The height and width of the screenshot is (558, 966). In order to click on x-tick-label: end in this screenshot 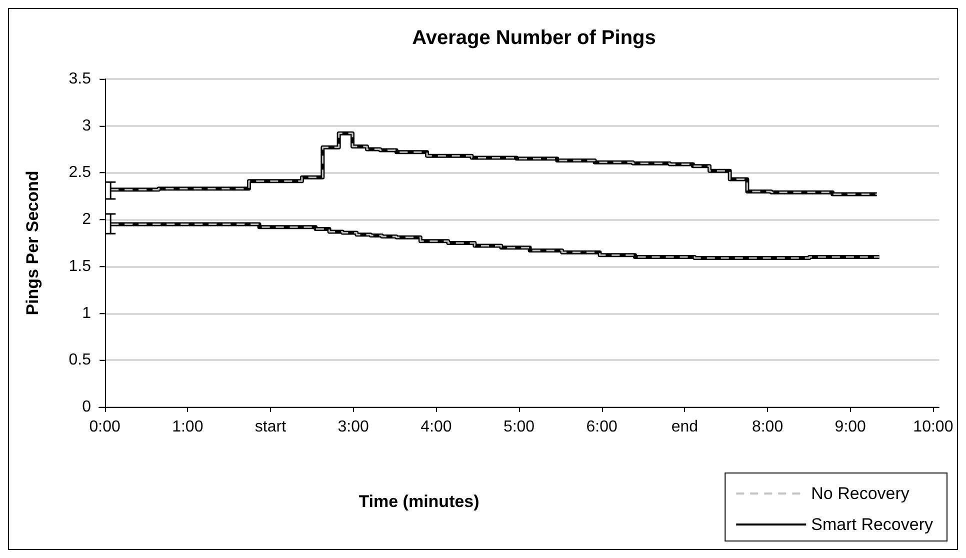, I will do `click(684, 427)`.